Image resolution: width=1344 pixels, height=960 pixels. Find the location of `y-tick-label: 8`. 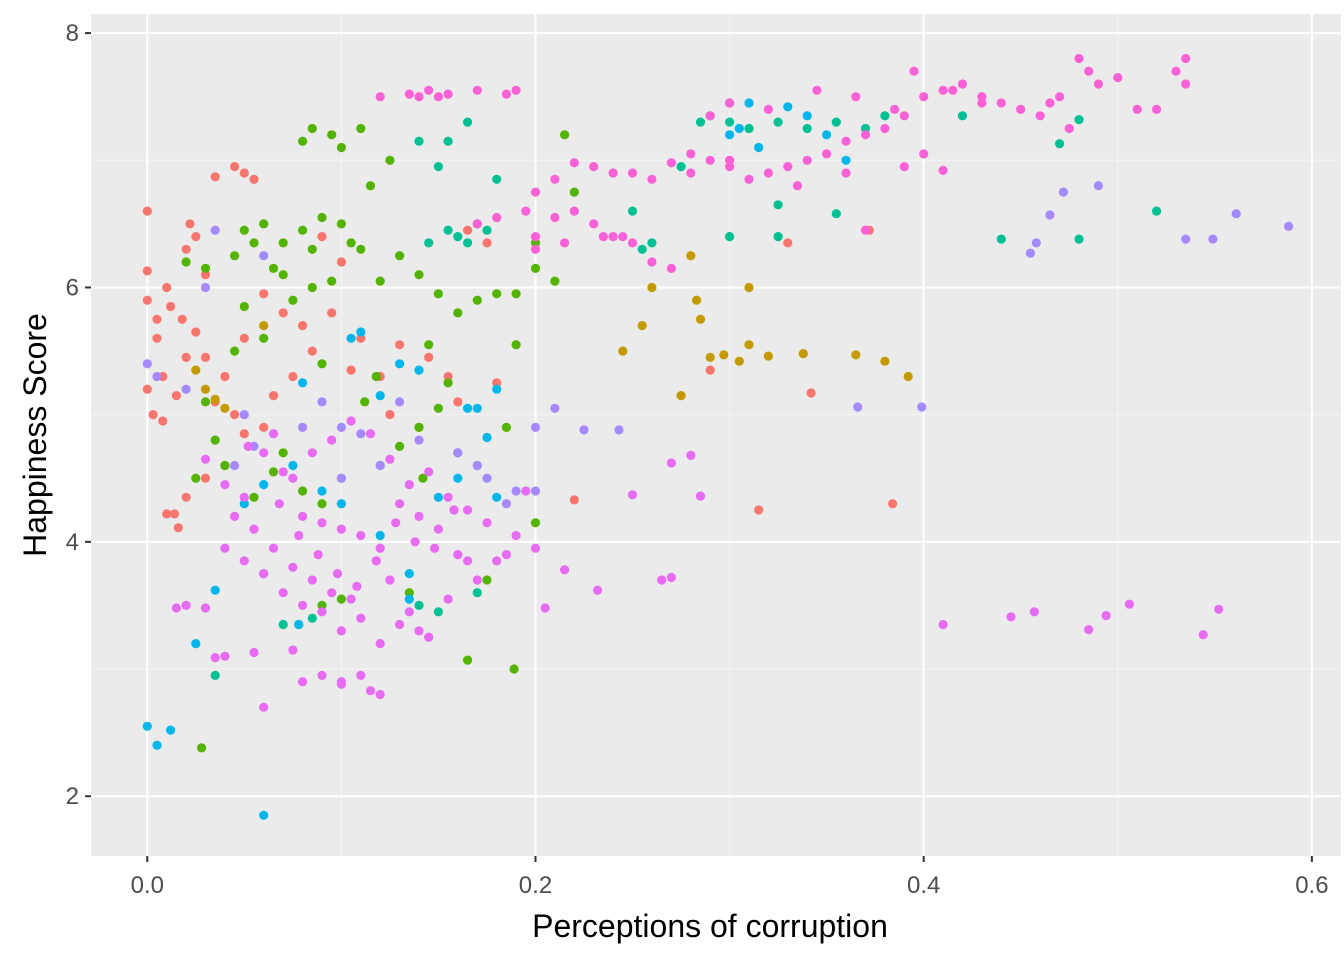

y-tick-label: 8 is located at coordinates (72, 33).